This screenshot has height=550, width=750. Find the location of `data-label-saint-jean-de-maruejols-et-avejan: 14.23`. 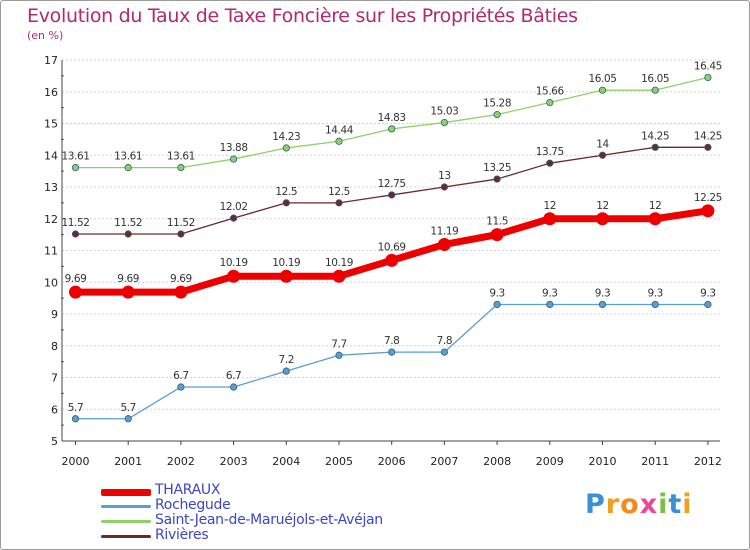

data-label-saint-jean-de-maruejols-et-avejan: 14.23 is located at coordinates (286, 137).